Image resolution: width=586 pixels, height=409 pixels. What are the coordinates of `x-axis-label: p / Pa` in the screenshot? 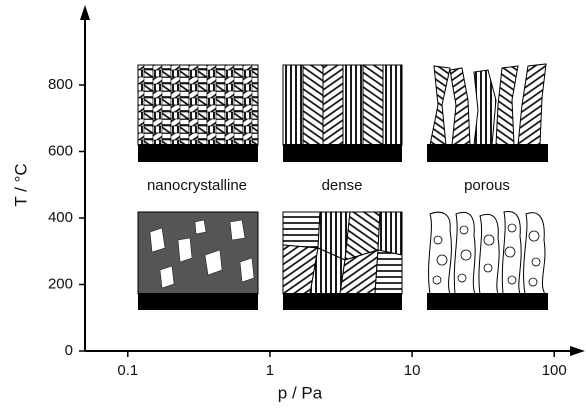 It's located at (300, 392).